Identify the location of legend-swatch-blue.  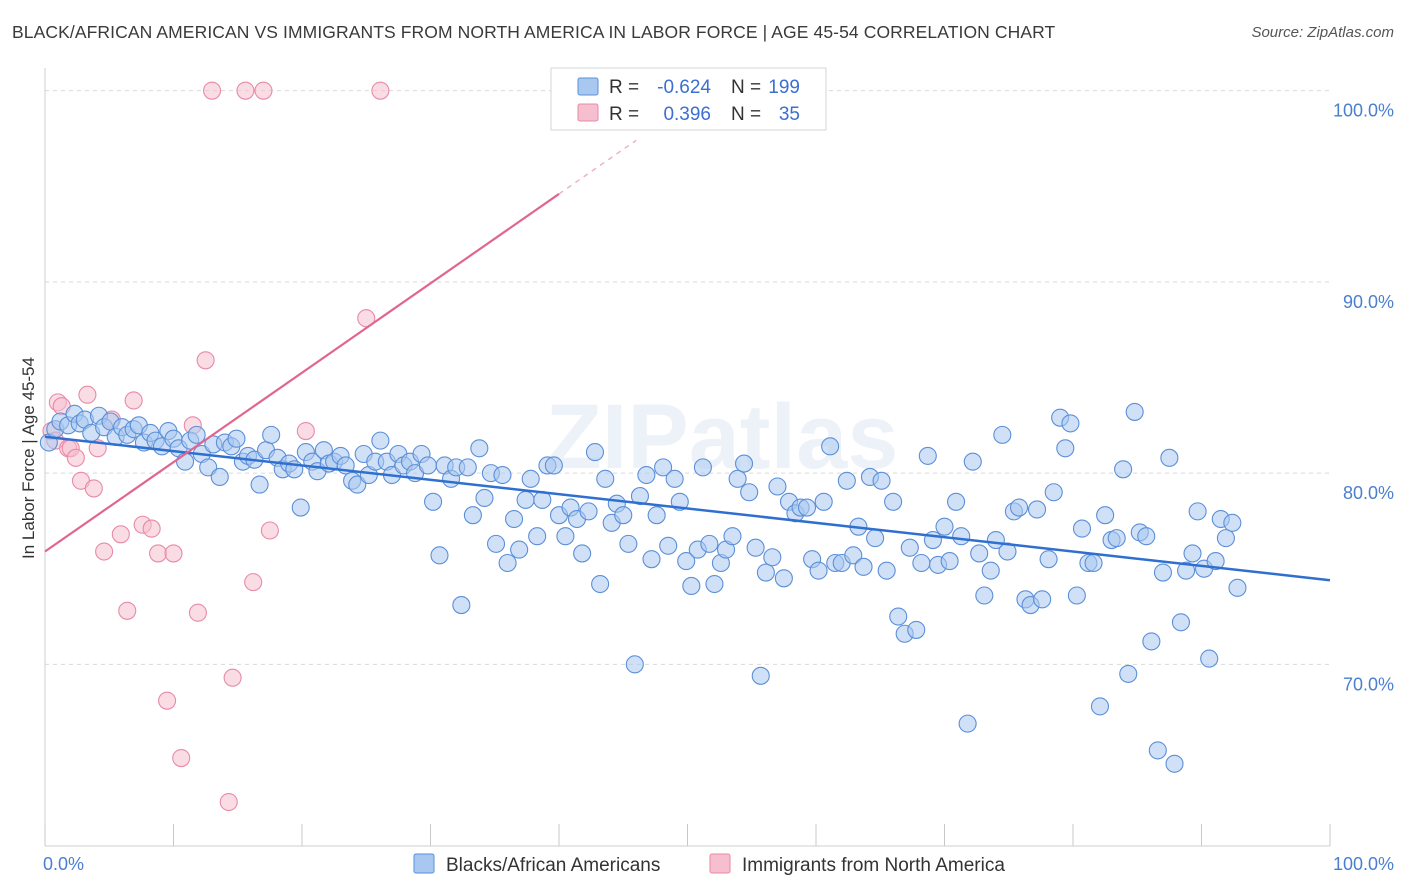
(588, 86).